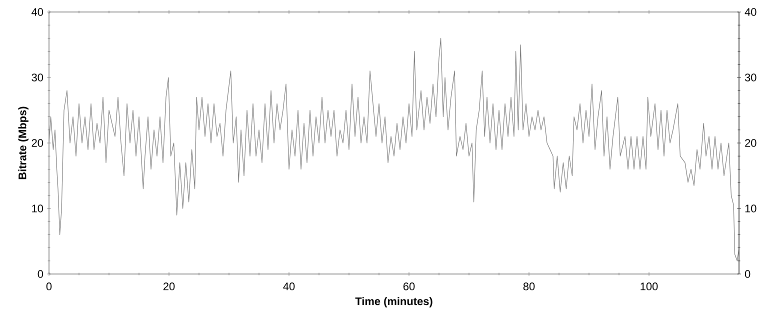 The width and height of the screenshot is (772, 322). Describe the element at coordinates (649, 286) in the screenshot. I see `x-tick-label: 100` at that location.